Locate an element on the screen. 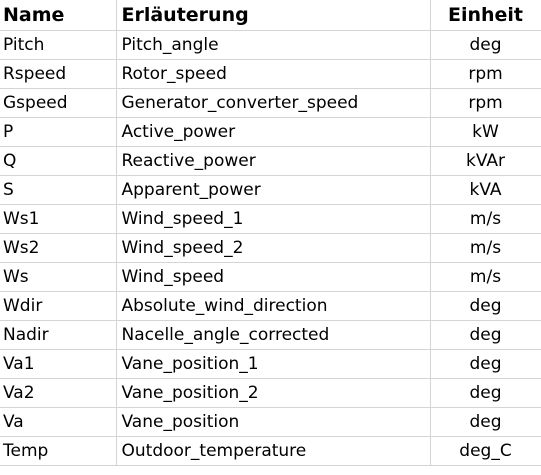 The height and width of the screenshot is (475, 541). cell-description: Wind_speed_1 is located at coordinates (273, 219).